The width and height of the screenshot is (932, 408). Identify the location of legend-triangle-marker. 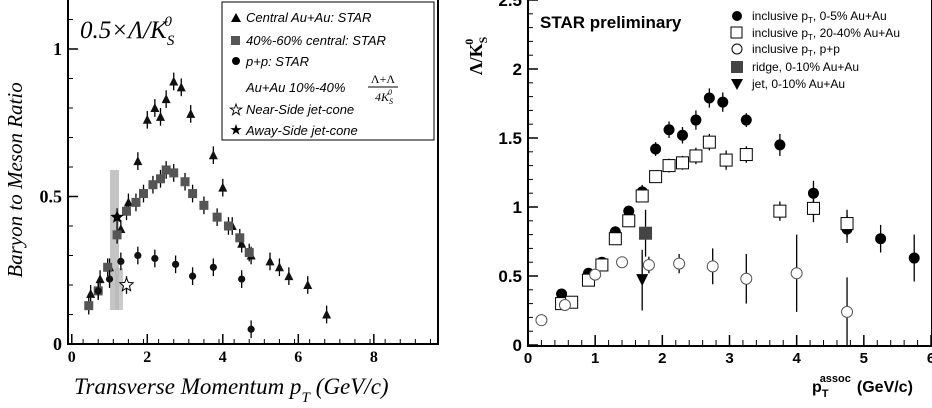
(236, 17).